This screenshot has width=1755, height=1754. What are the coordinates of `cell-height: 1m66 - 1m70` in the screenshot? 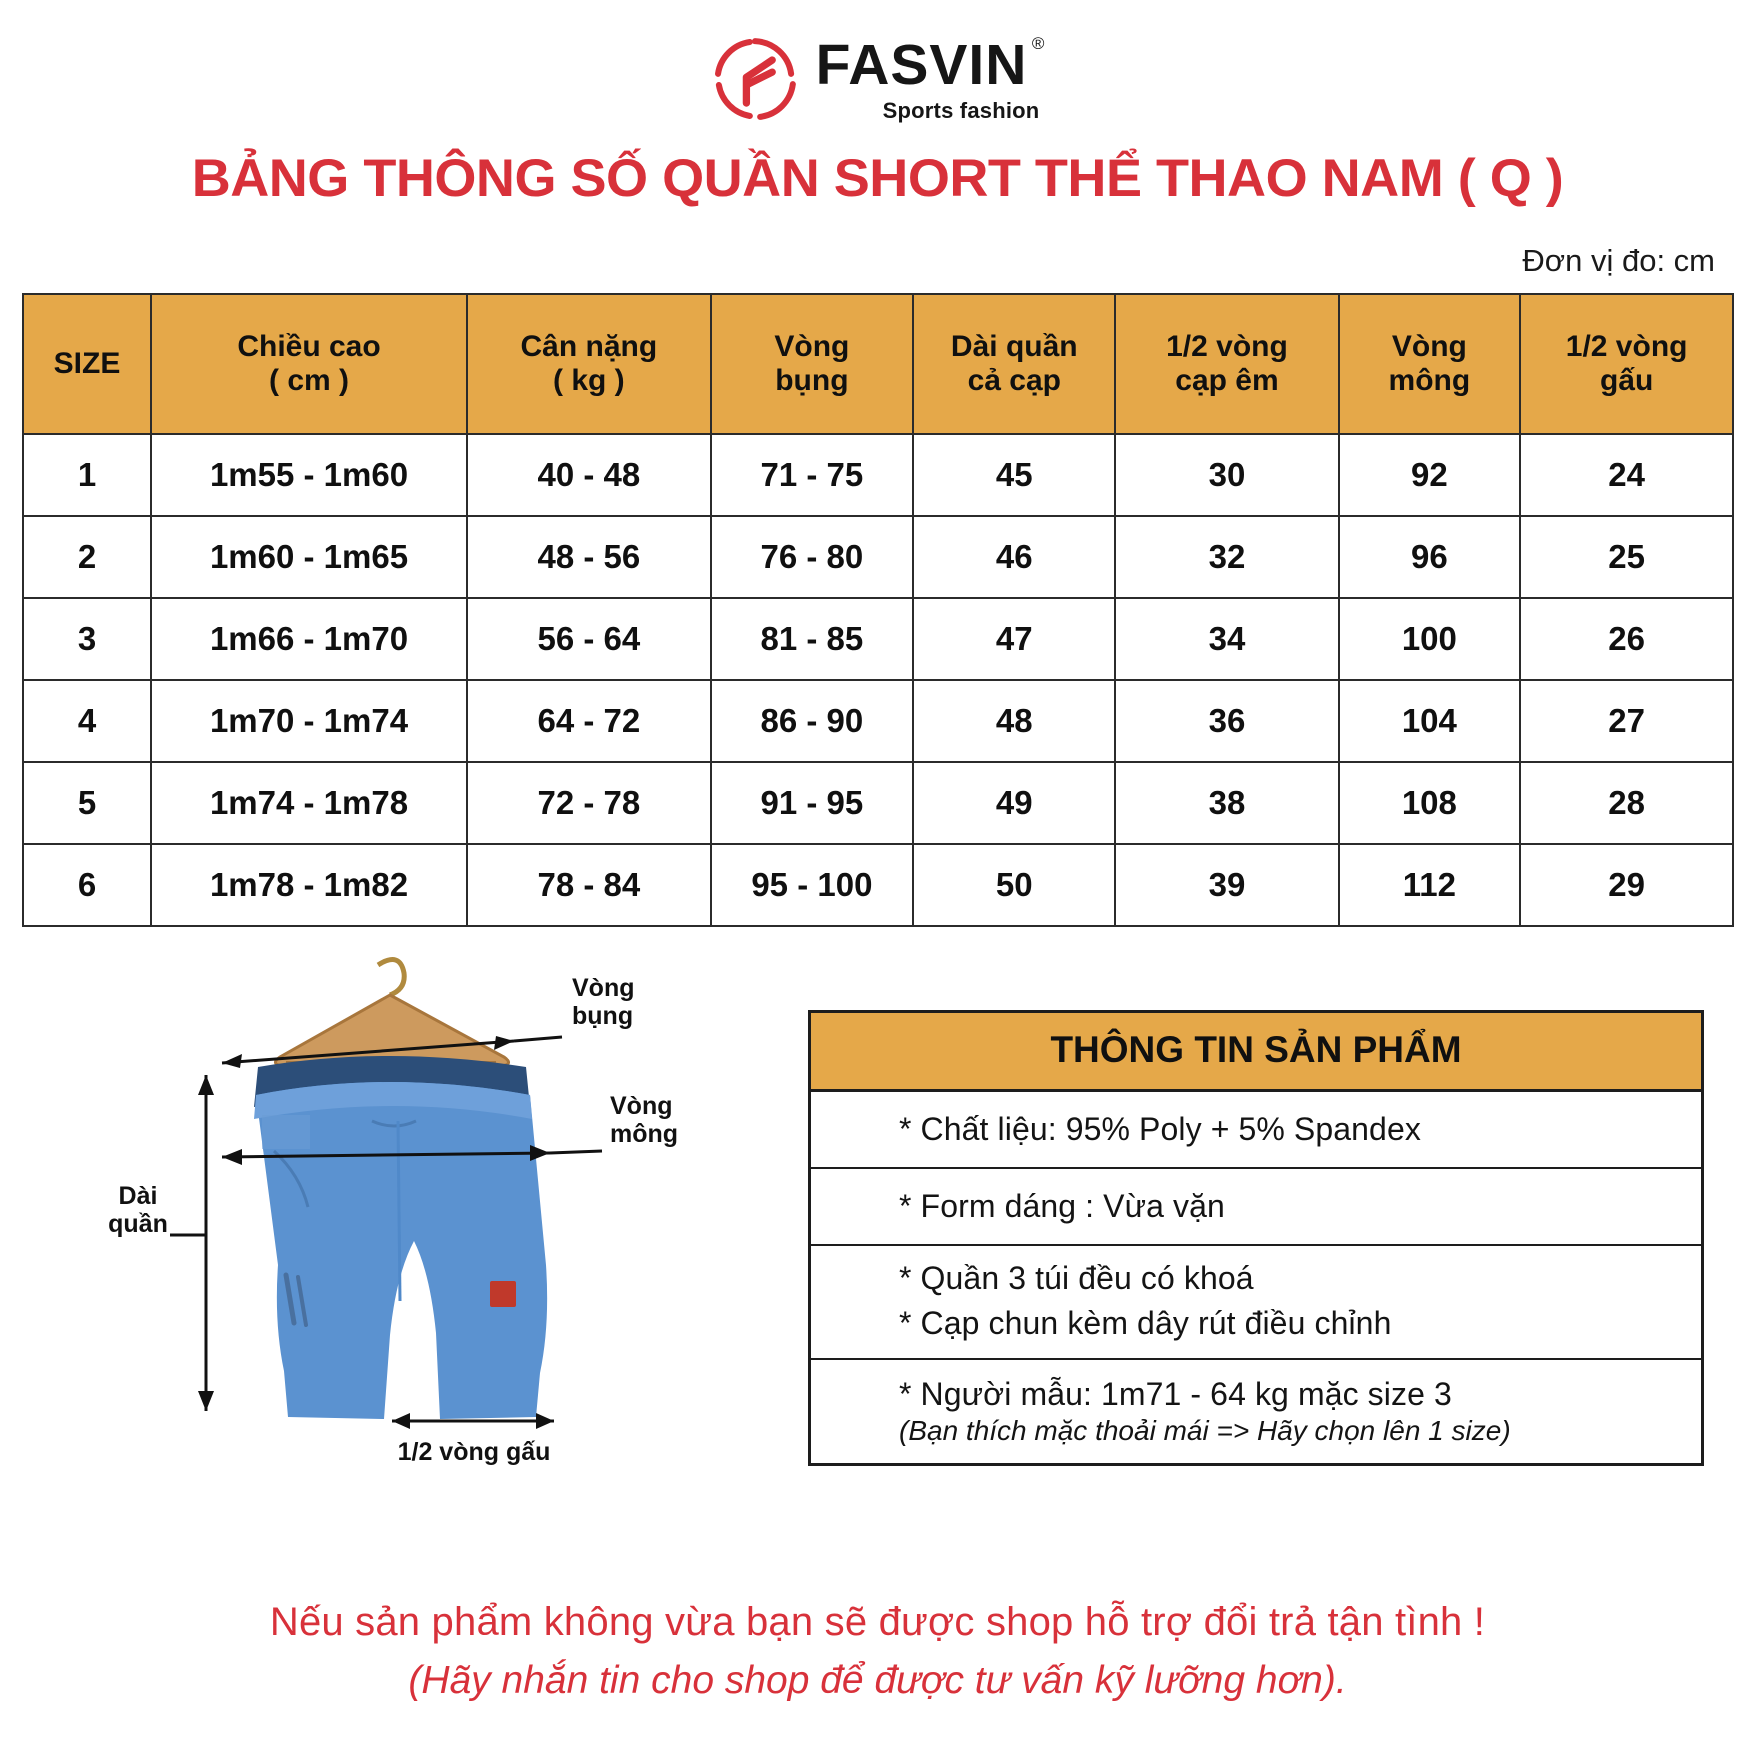 It's located at (309, 639).